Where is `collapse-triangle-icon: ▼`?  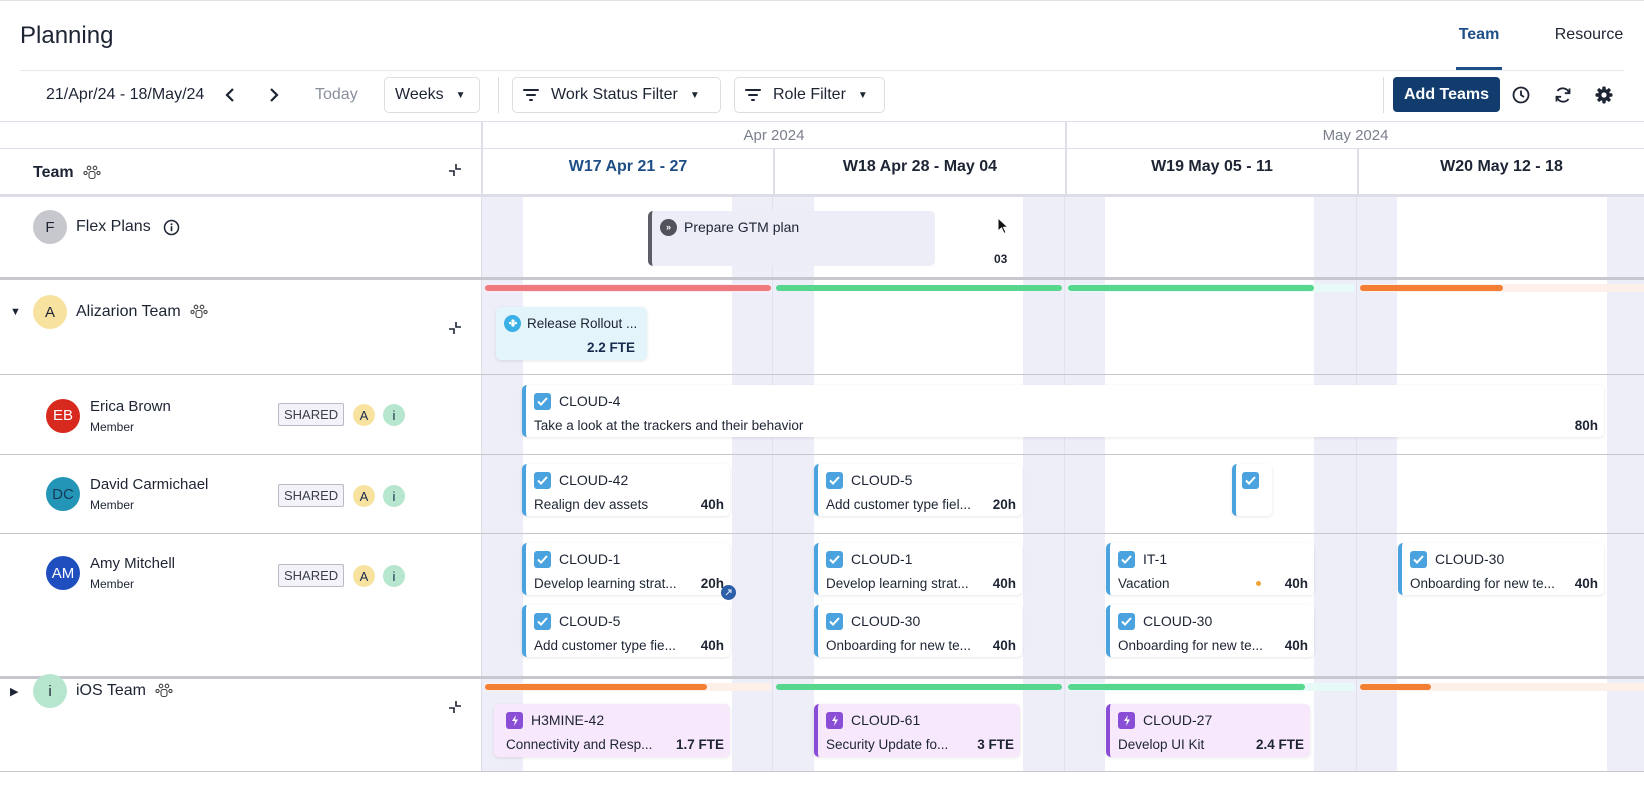
collapse-triangle-icon: ▼ is located at coordinates (15, 312).